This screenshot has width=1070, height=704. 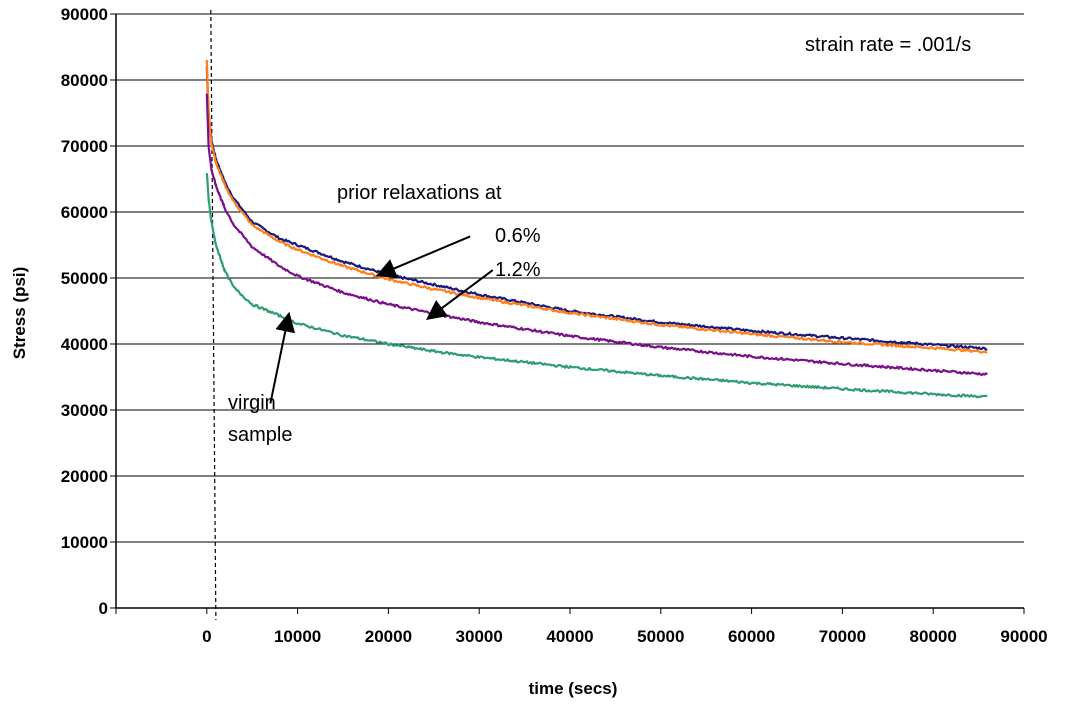 What do you see at coordinates (569, 636) in the screenshot?
I see `x-tick-label: 40000` at bounding box center [569, 636].